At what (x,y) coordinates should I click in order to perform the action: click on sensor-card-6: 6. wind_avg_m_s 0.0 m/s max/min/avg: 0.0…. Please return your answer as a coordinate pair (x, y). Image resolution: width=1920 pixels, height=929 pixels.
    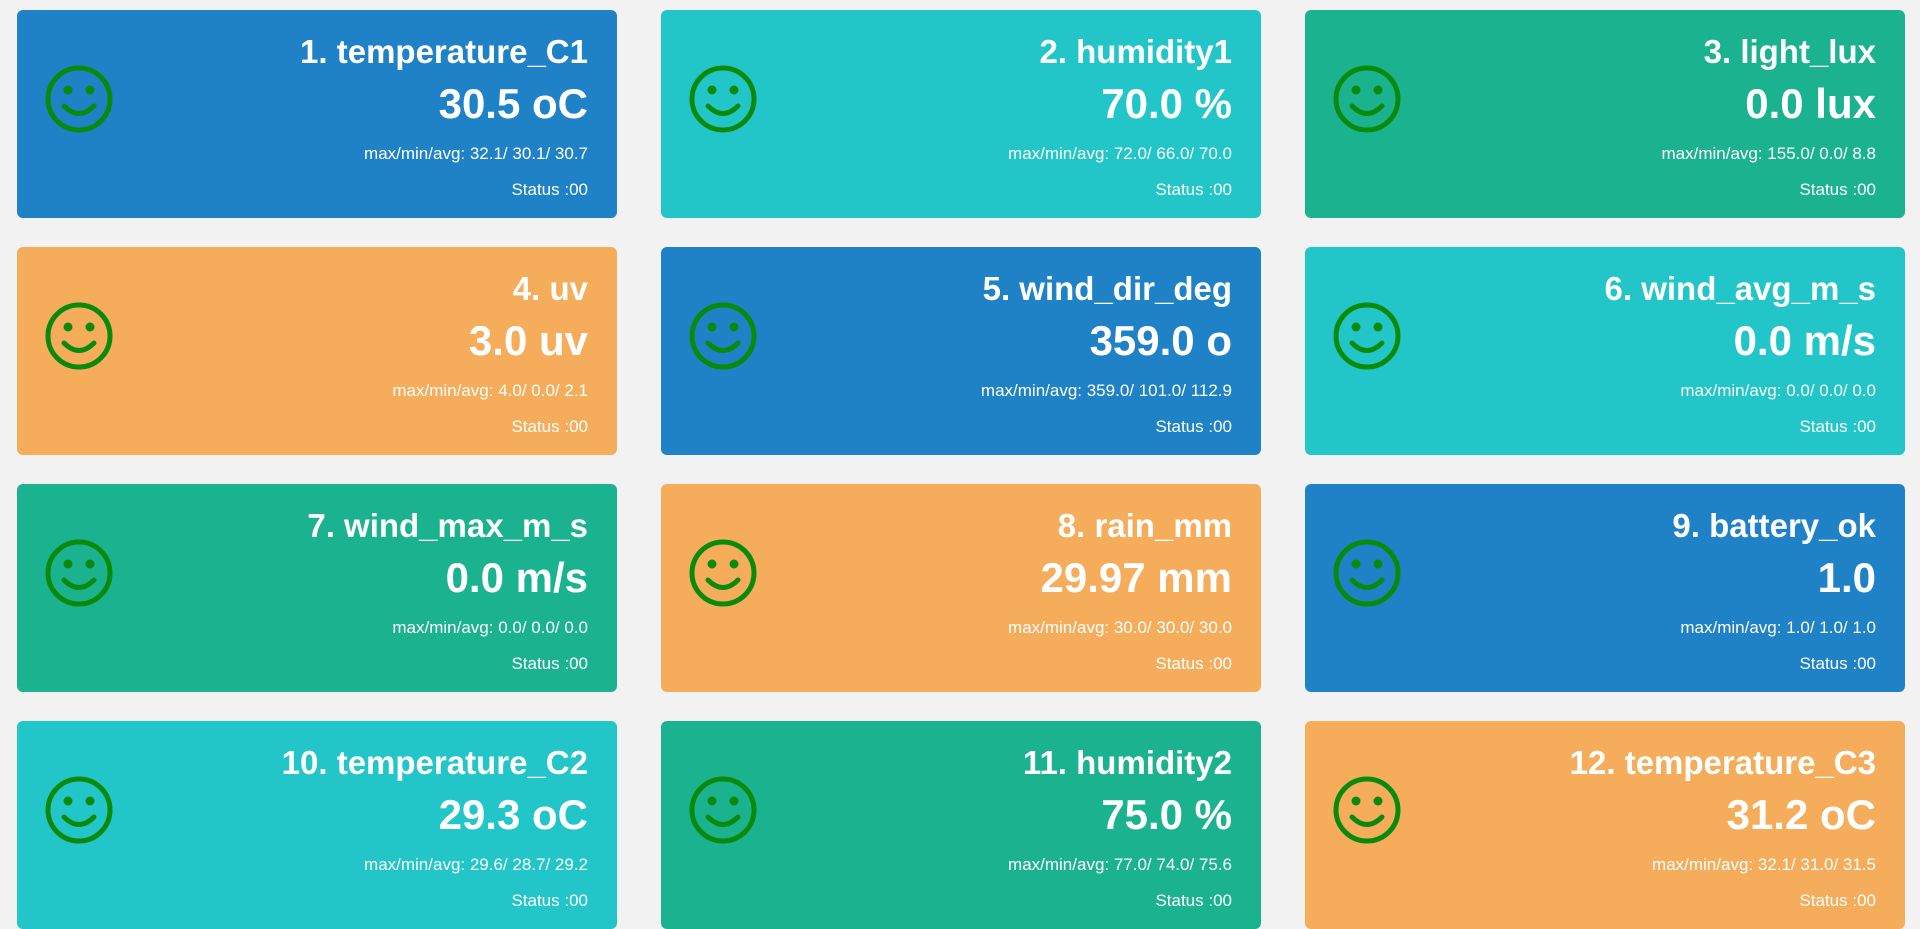
    Looking at the image, I should click on (1605, 351).